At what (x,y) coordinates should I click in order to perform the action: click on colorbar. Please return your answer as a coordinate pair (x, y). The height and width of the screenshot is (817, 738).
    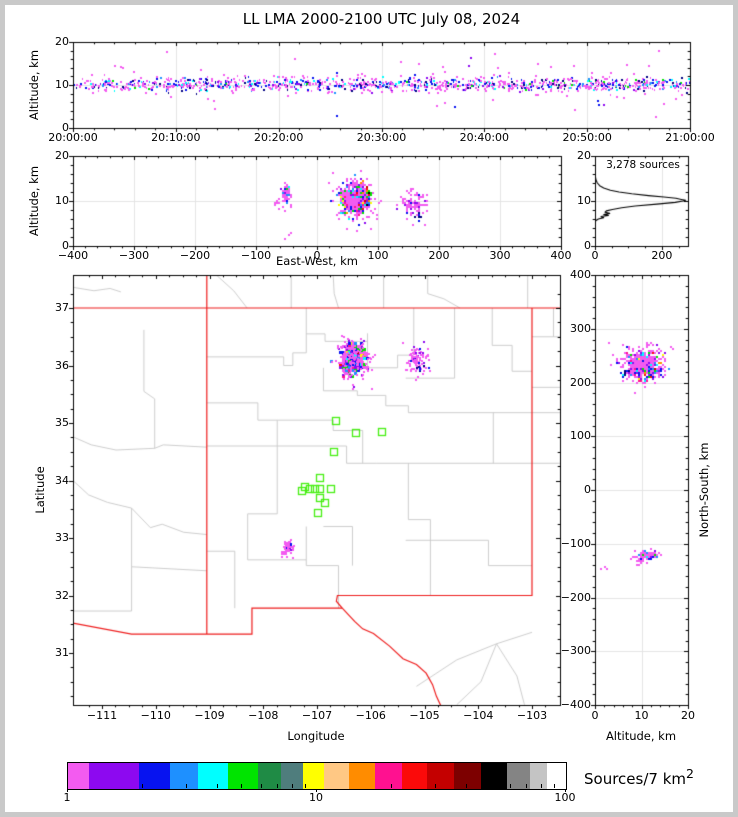
    Looking at the image, I should click on (317, 776).